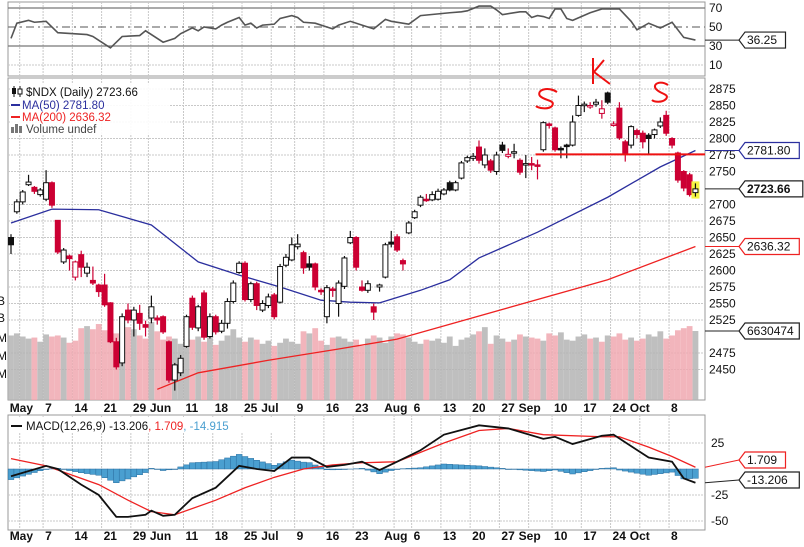 This screenshot has height=547, width=804. I want to click on date-label: 6, so click(417, 536).